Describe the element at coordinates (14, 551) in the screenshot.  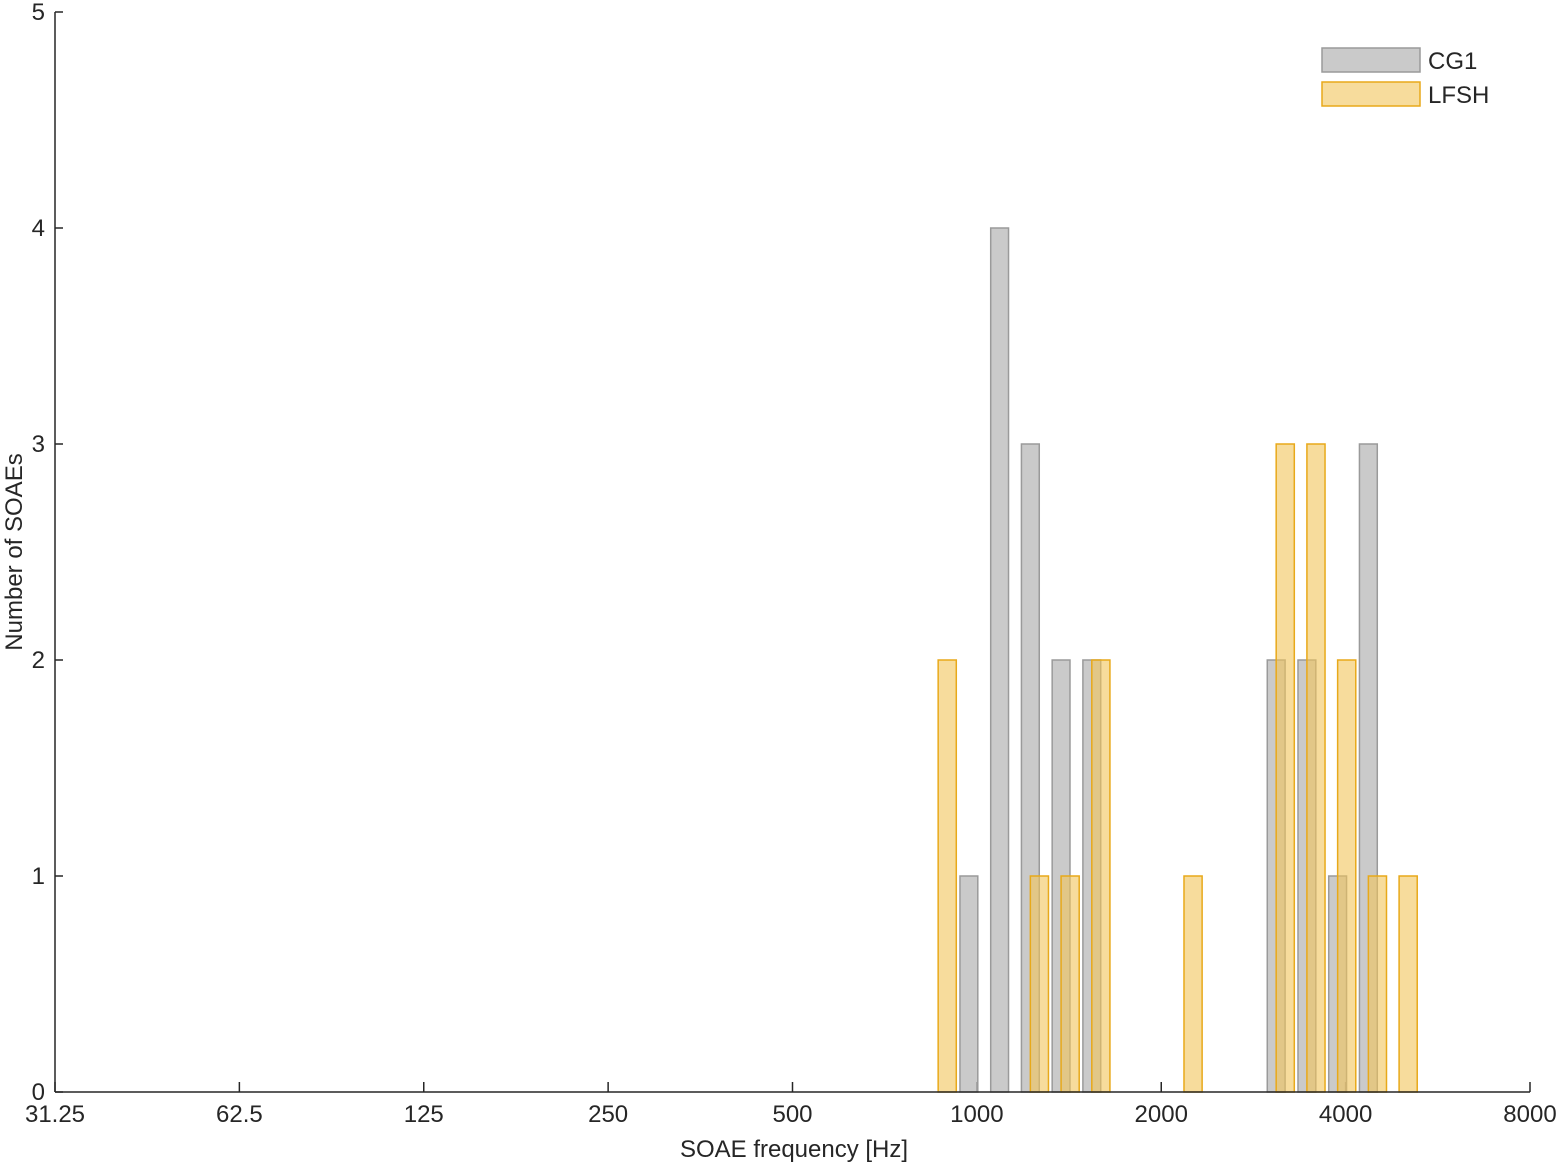
I see `y-axis-label: Number of SOAEs` at that location.